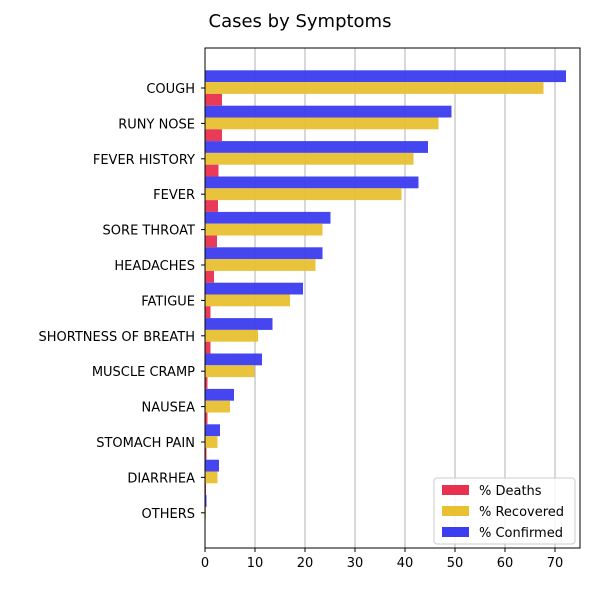 This screenshot has width=600, height=600. What do you see at coordinates (161, 478) in the screenshot?
I see `y-tick-label: DIARRHEA` at bounding box center [161, 478].